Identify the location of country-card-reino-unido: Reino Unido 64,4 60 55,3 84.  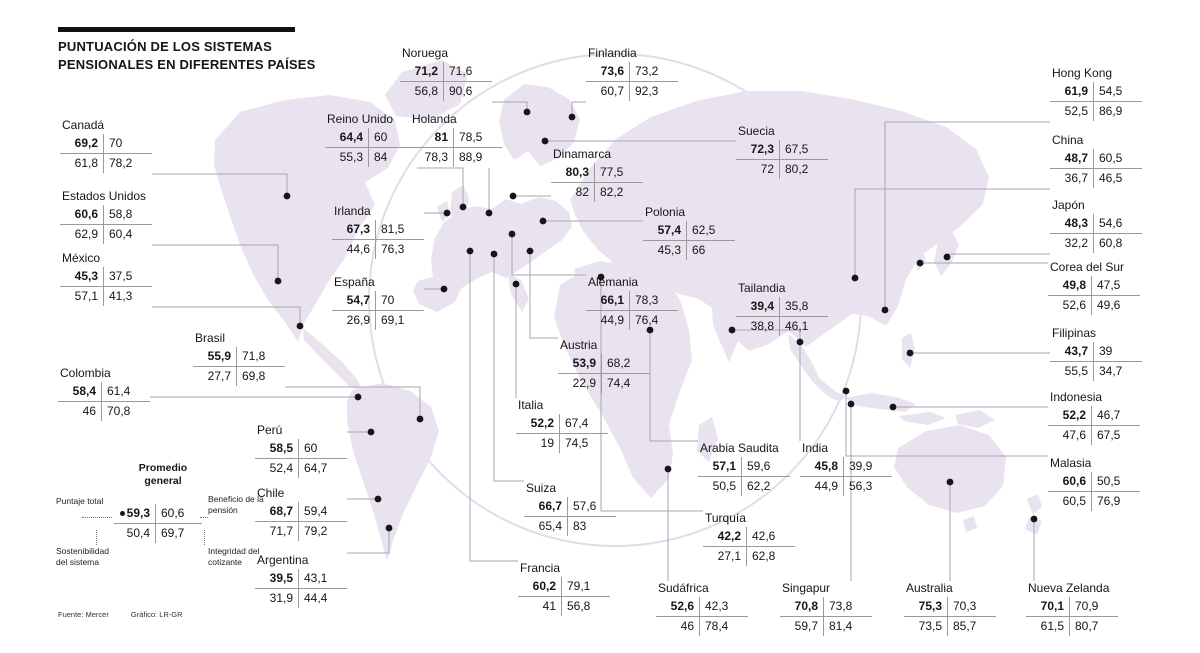
(371, 139).